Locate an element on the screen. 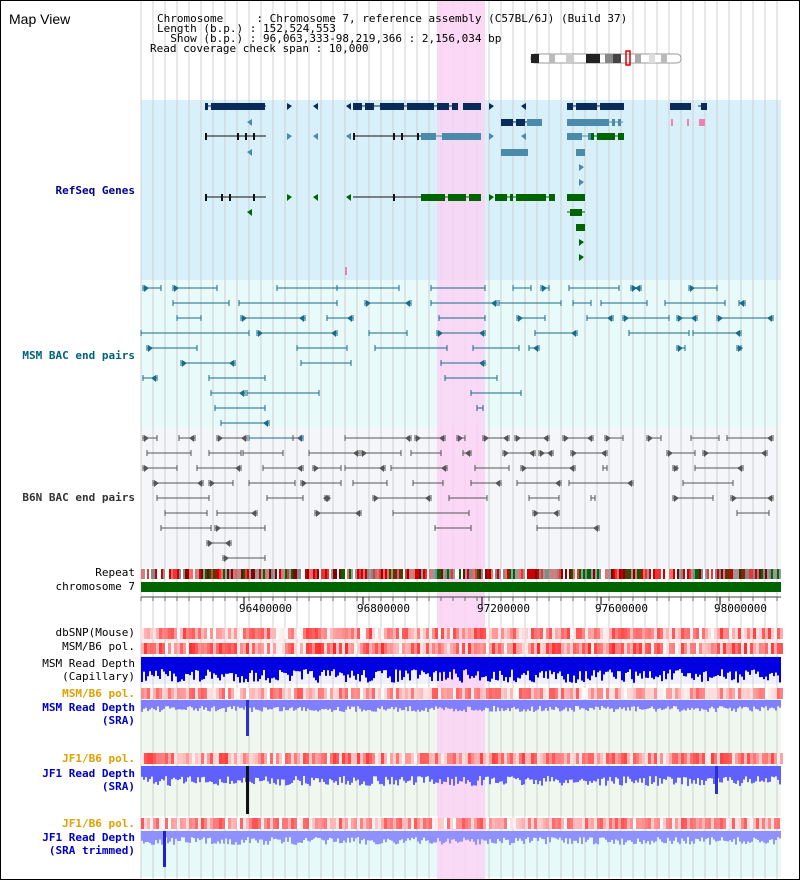 The height and width of the screenshot is (880, 800). repeat-track is located at coordinates (461, 574).